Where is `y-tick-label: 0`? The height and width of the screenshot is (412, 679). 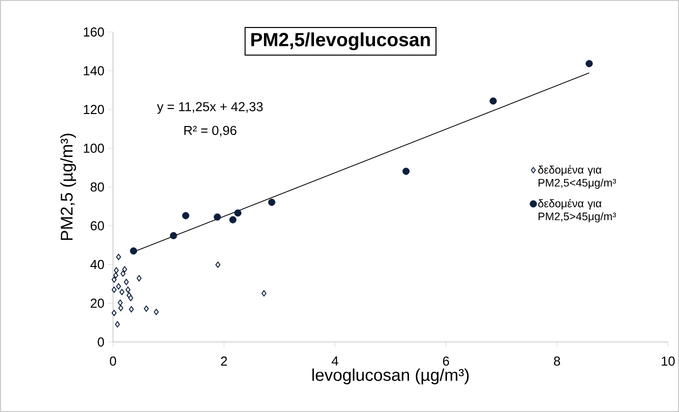
y-tick-label: 0 is located at coordinates (101, 342).